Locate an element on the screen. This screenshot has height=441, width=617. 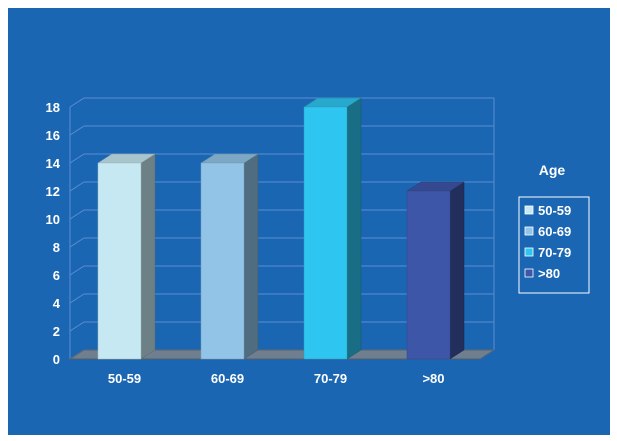
x-tick-label: 70-79 is located at coordinates (330, 378).